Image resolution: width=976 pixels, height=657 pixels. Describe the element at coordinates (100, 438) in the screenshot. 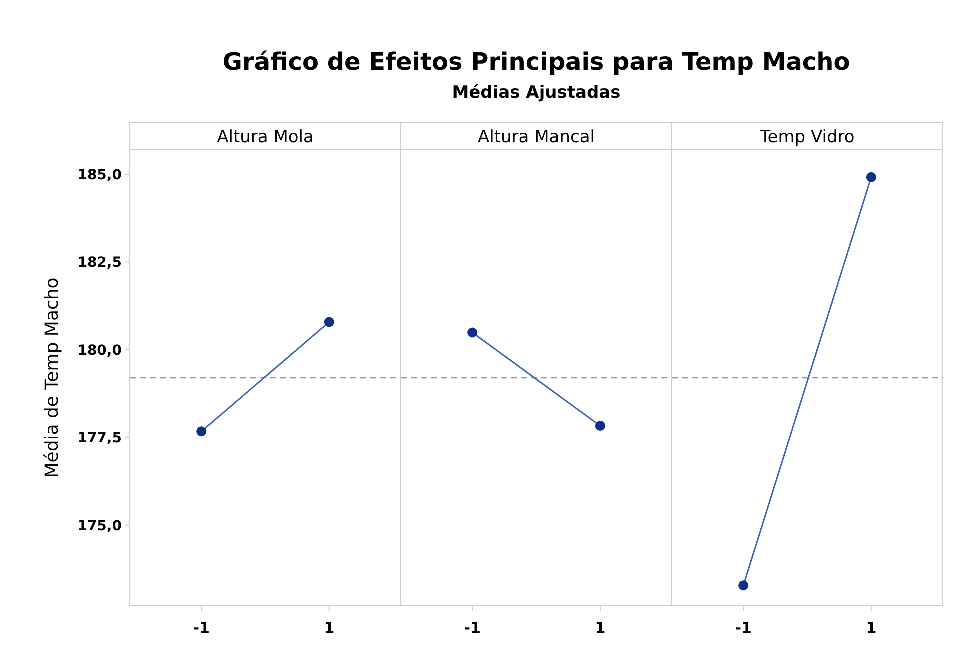

I see `y-tick-label: 177,5` at that location.